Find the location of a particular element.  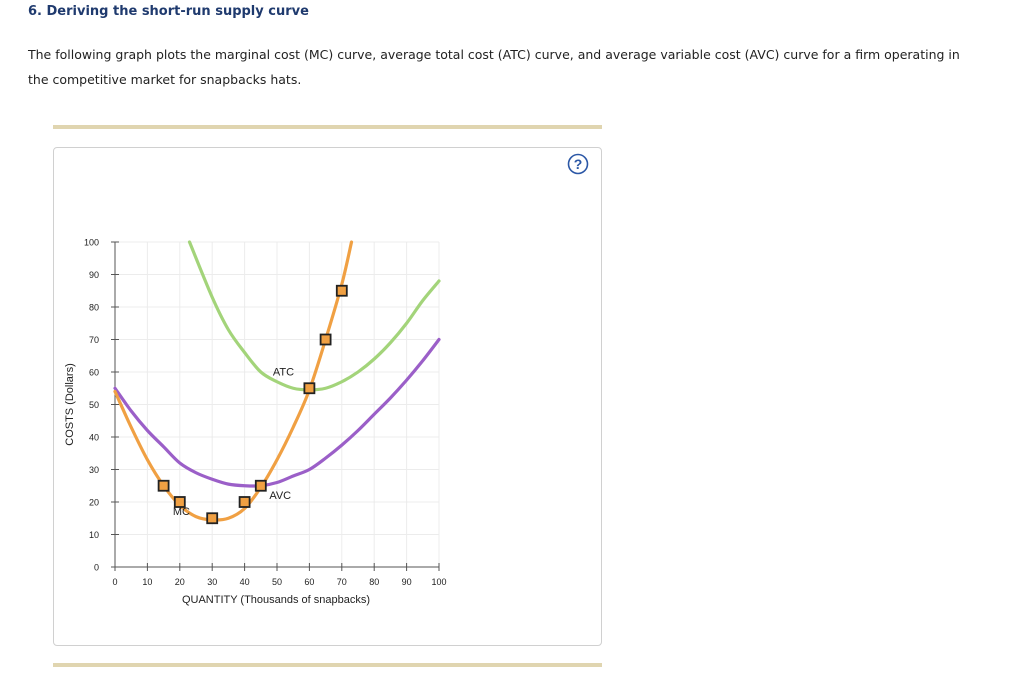

help-circle is located at coordinates (578, 164).